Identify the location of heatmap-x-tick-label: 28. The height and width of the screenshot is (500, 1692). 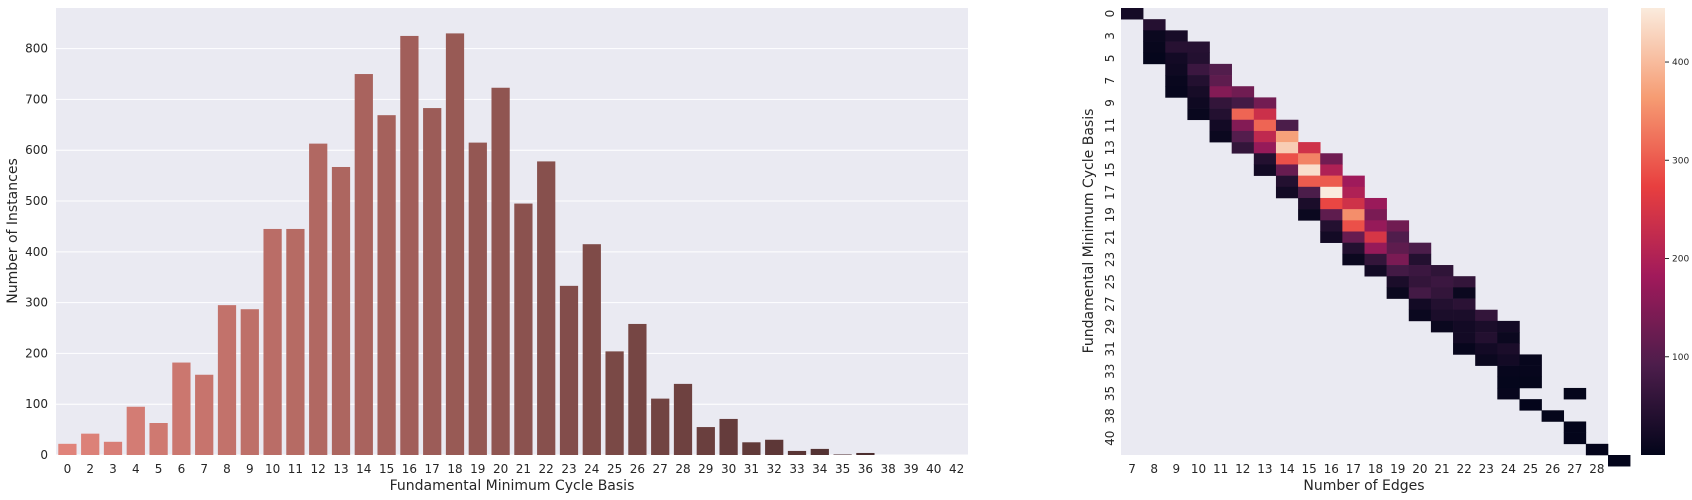
(1596, 469).